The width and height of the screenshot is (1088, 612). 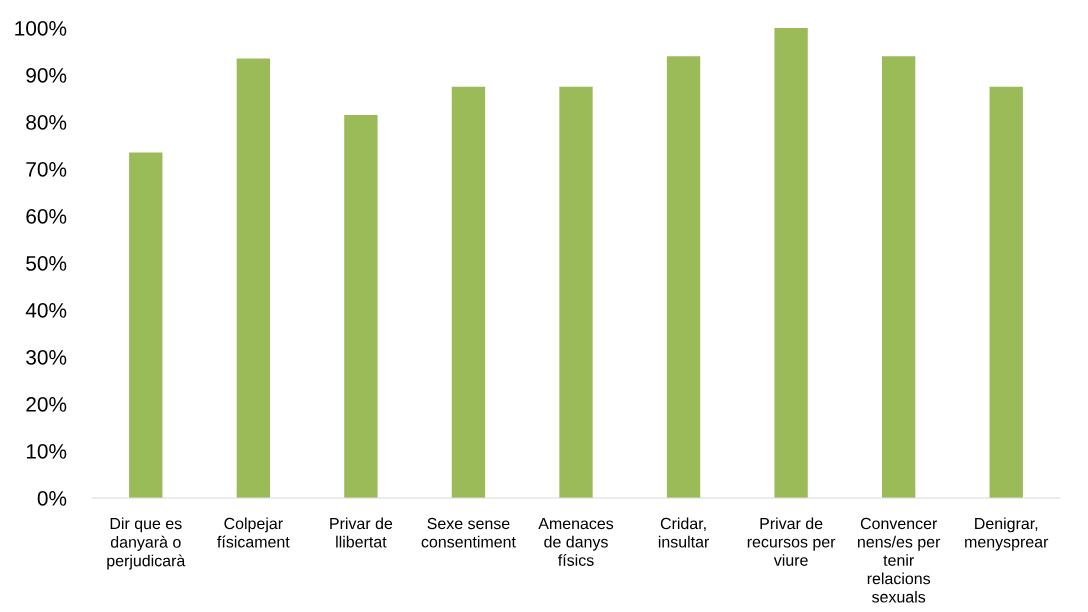 I want to click on y-tick-label: 70%, so click(x=46, y=169).